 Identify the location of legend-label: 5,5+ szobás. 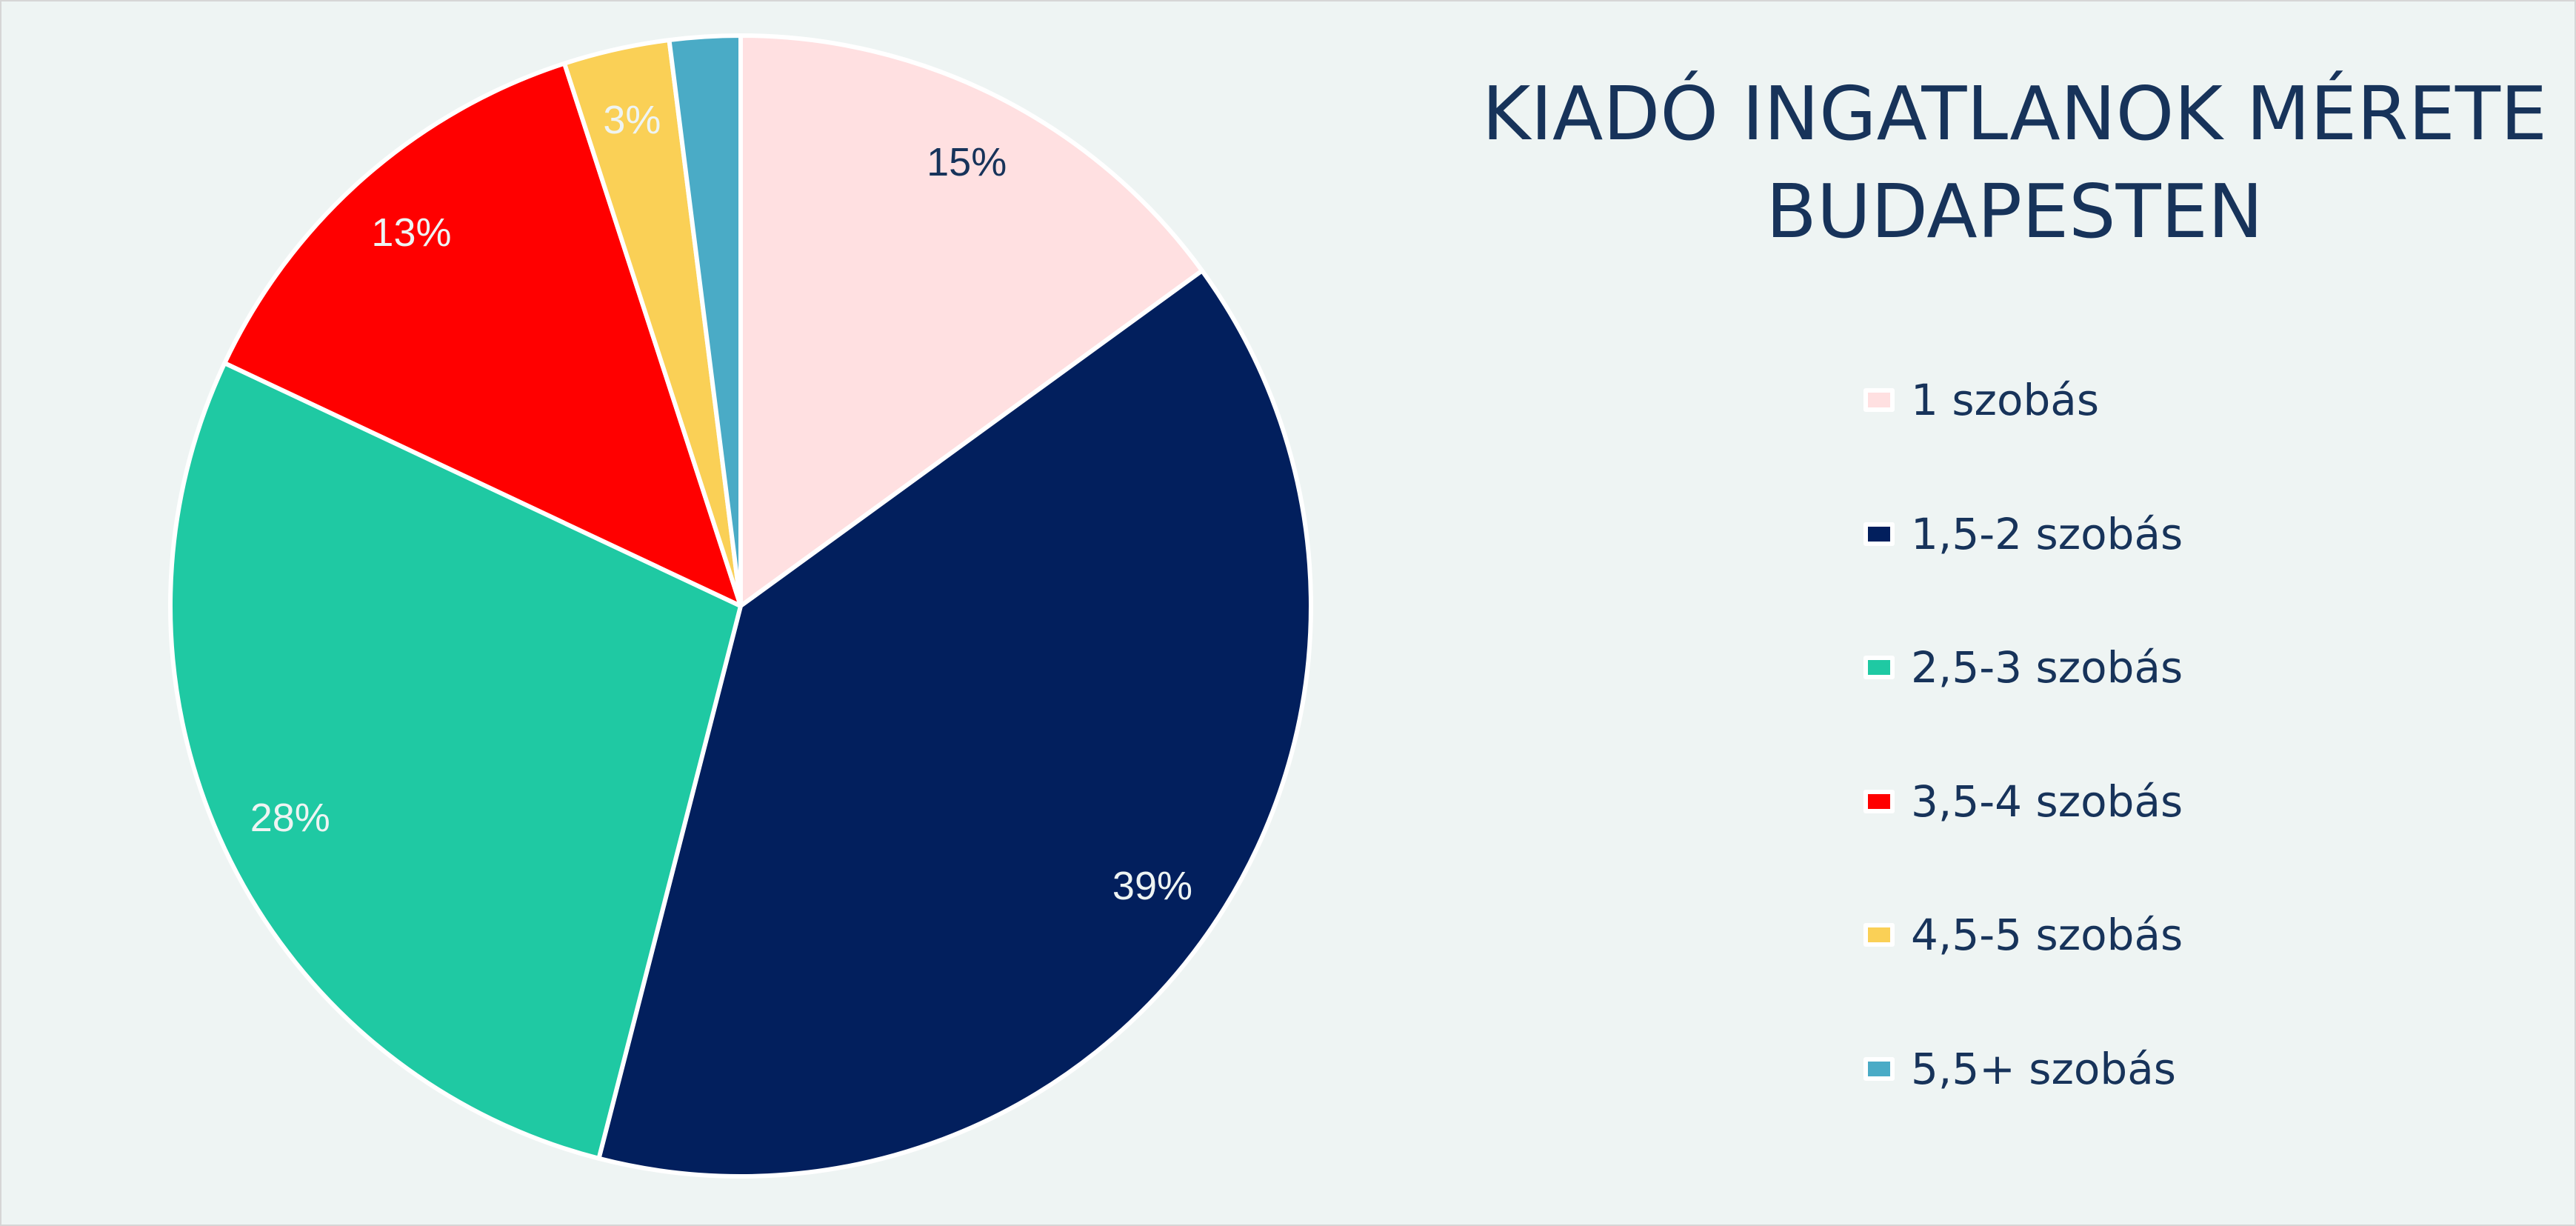
(2043, 1068).